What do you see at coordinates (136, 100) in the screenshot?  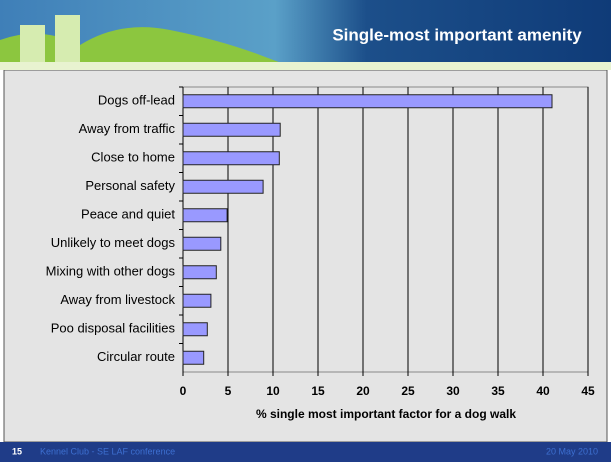 I see `y-tick-label: Dogs off-lead` at bounding box center [136, 100].